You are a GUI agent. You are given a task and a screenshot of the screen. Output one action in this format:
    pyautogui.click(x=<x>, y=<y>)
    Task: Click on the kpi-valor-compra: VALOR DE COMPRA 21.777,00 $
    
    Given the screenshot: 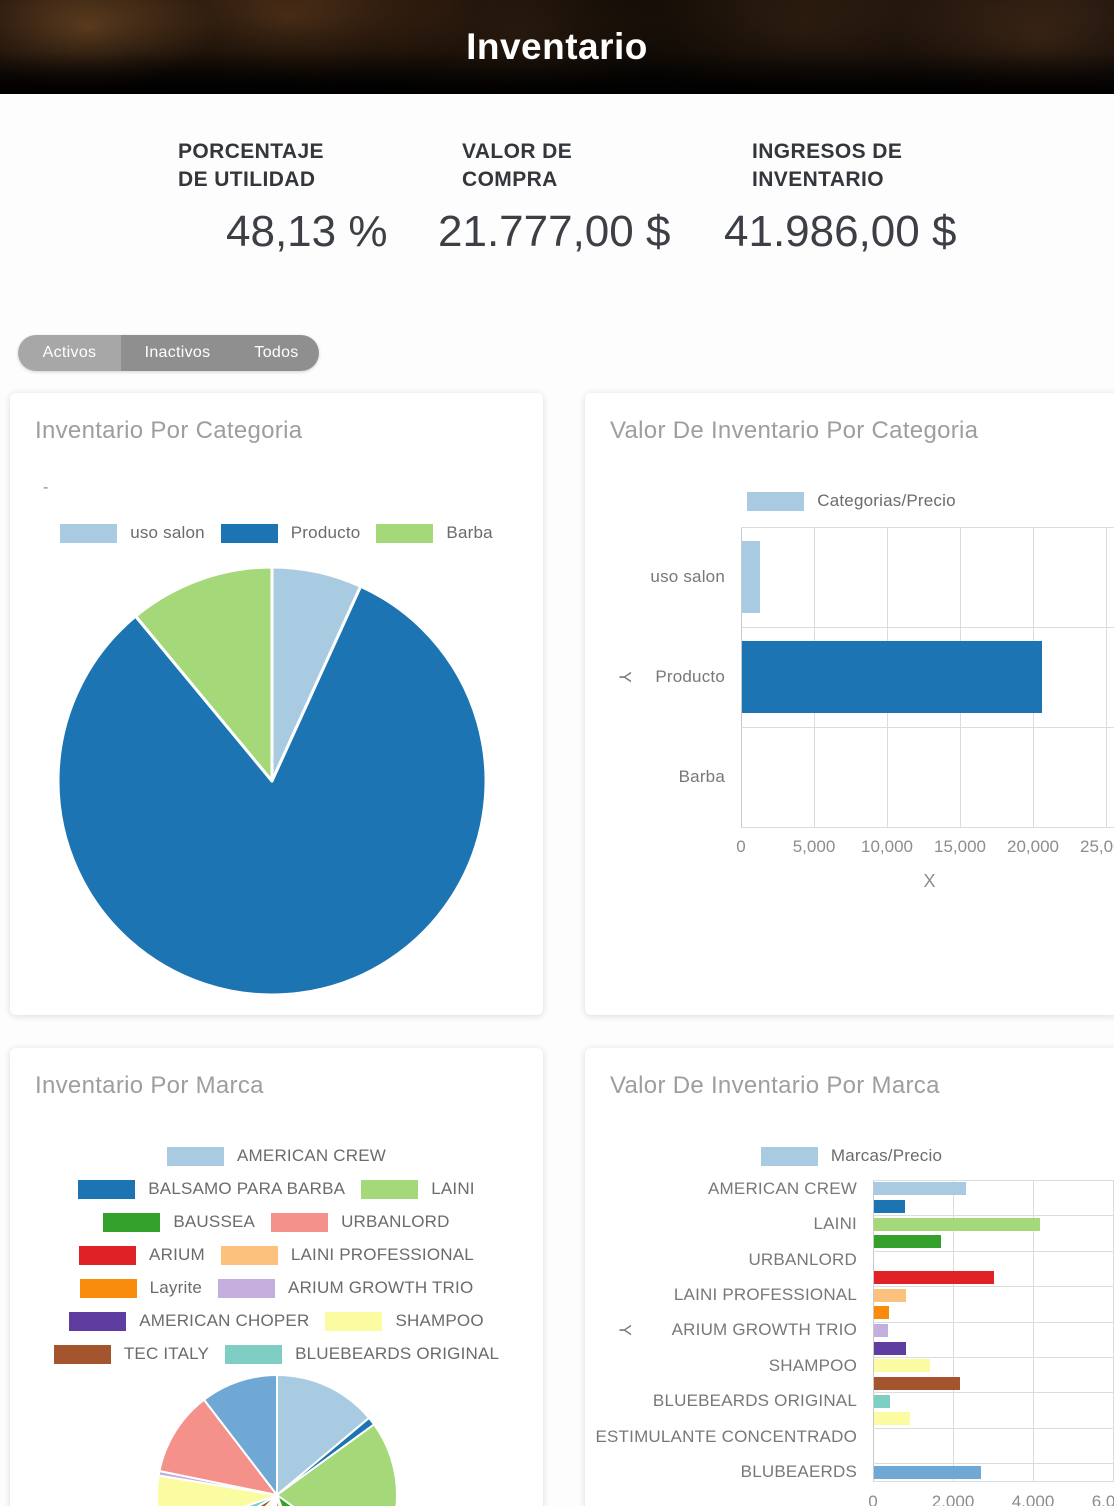 What is the action you would take?
    pyautogui.click(x=554, y=197)
    